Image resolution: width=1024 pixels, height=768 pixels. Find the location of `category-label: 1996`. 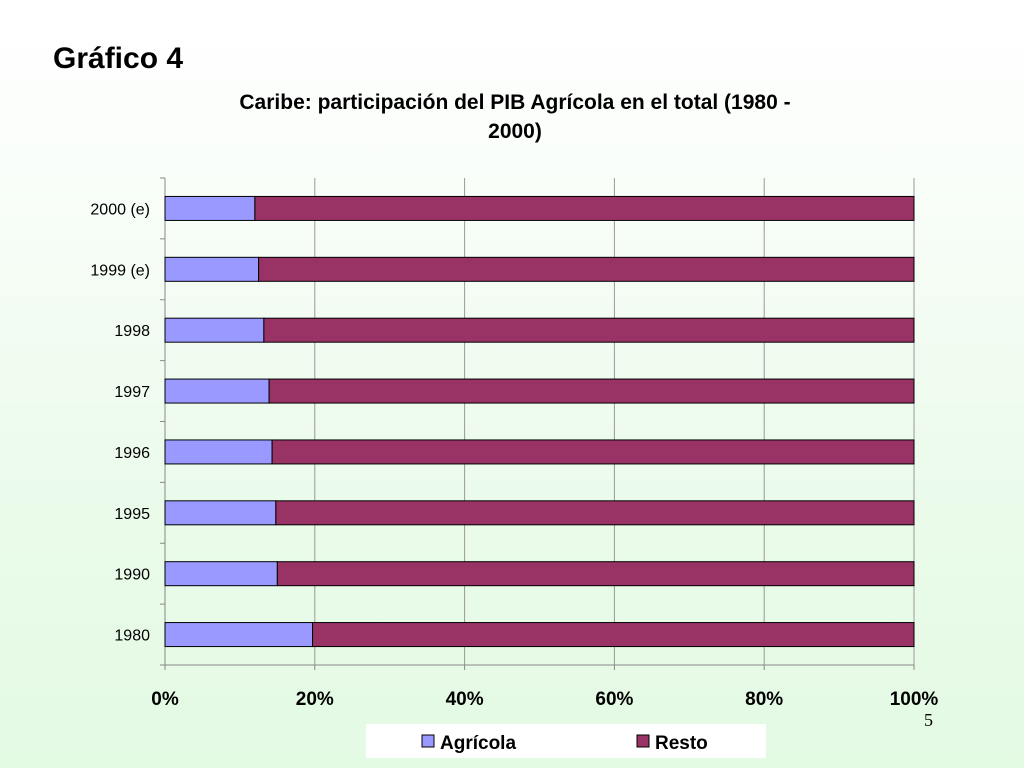

category-label: 1996 is located at coordinates (132, 453).